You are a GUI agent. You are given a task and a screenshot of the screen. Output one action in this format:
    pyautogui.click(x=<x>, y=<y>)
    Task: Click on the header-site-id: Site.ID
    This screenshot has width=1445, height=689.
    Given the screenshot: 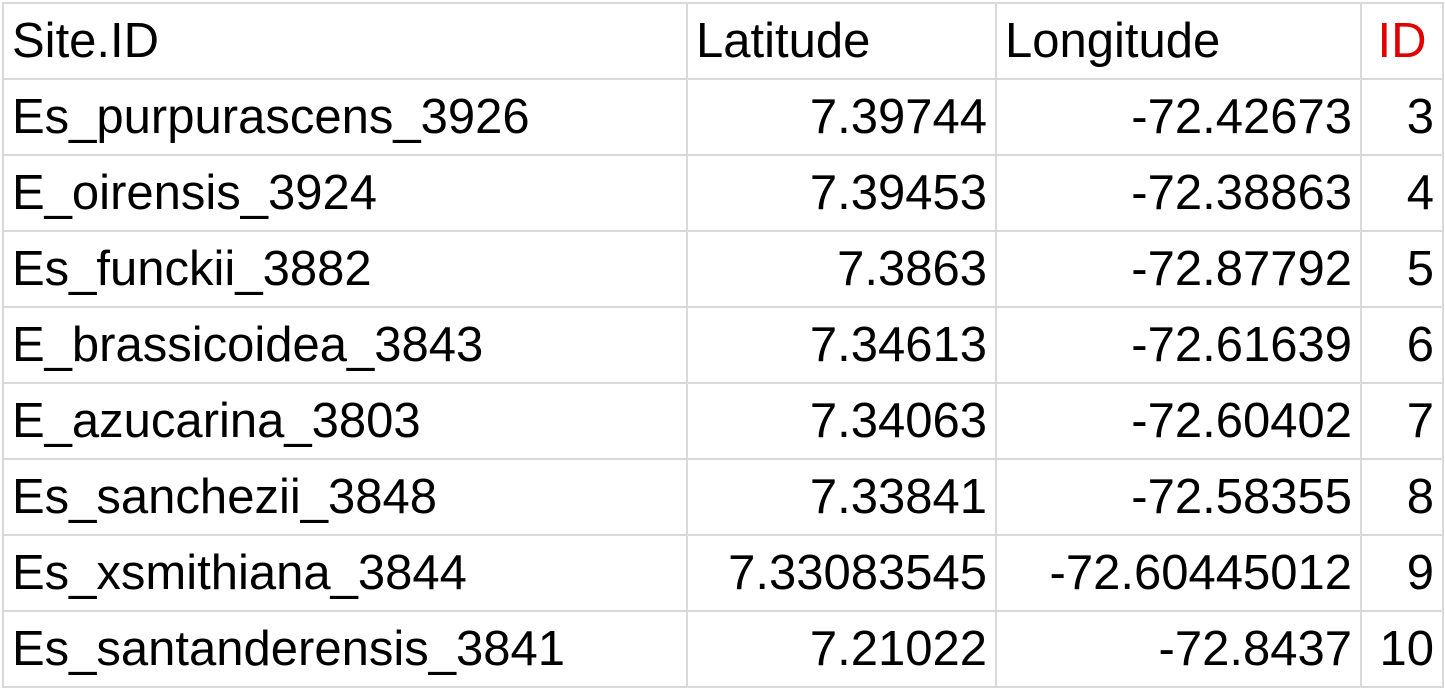 What is the action you would take?
    pyautogui.click(x=345, y=41)
    